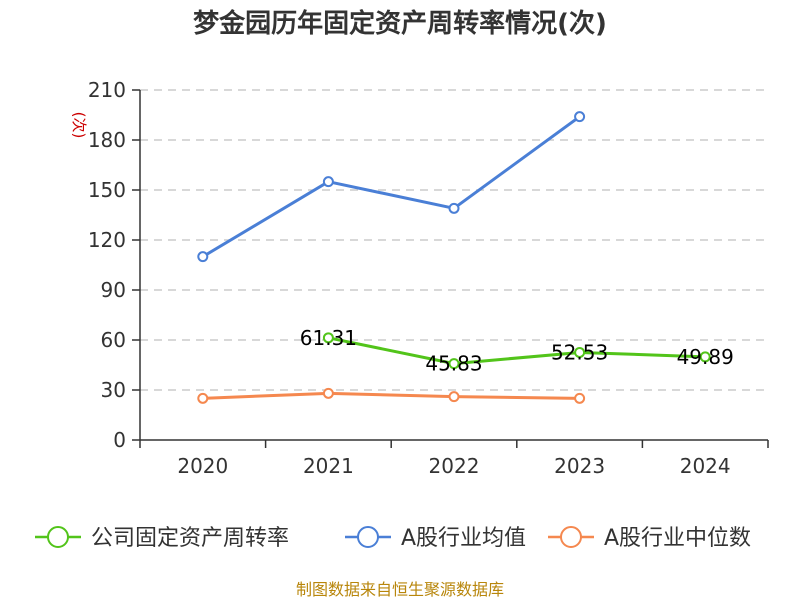 Image resolution: width=800 pixels, height=600 pixels. Describe the element at coordinates (113, 390) in the screenshot. I see `y-tick-label: 30` at that location.